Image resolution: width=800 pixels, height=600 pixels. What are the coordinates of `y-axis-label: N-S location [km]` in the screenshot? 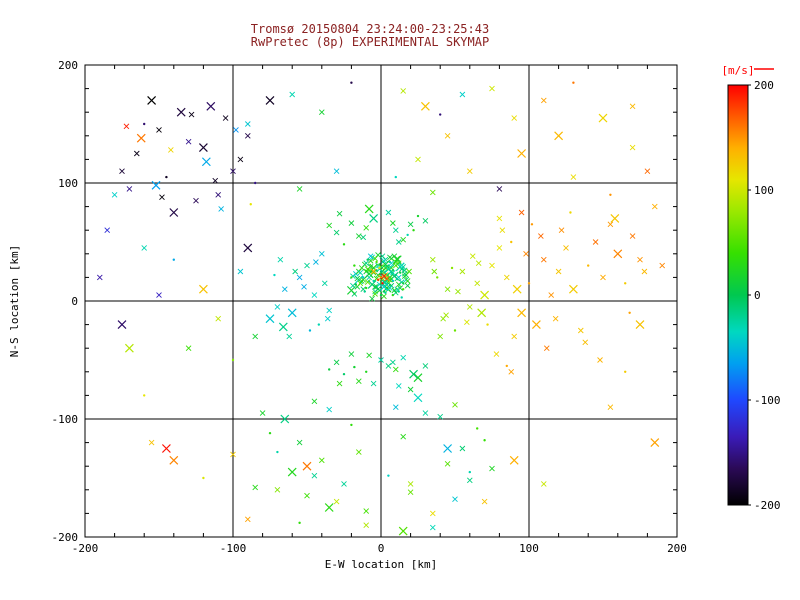 It's located at (14, 301).